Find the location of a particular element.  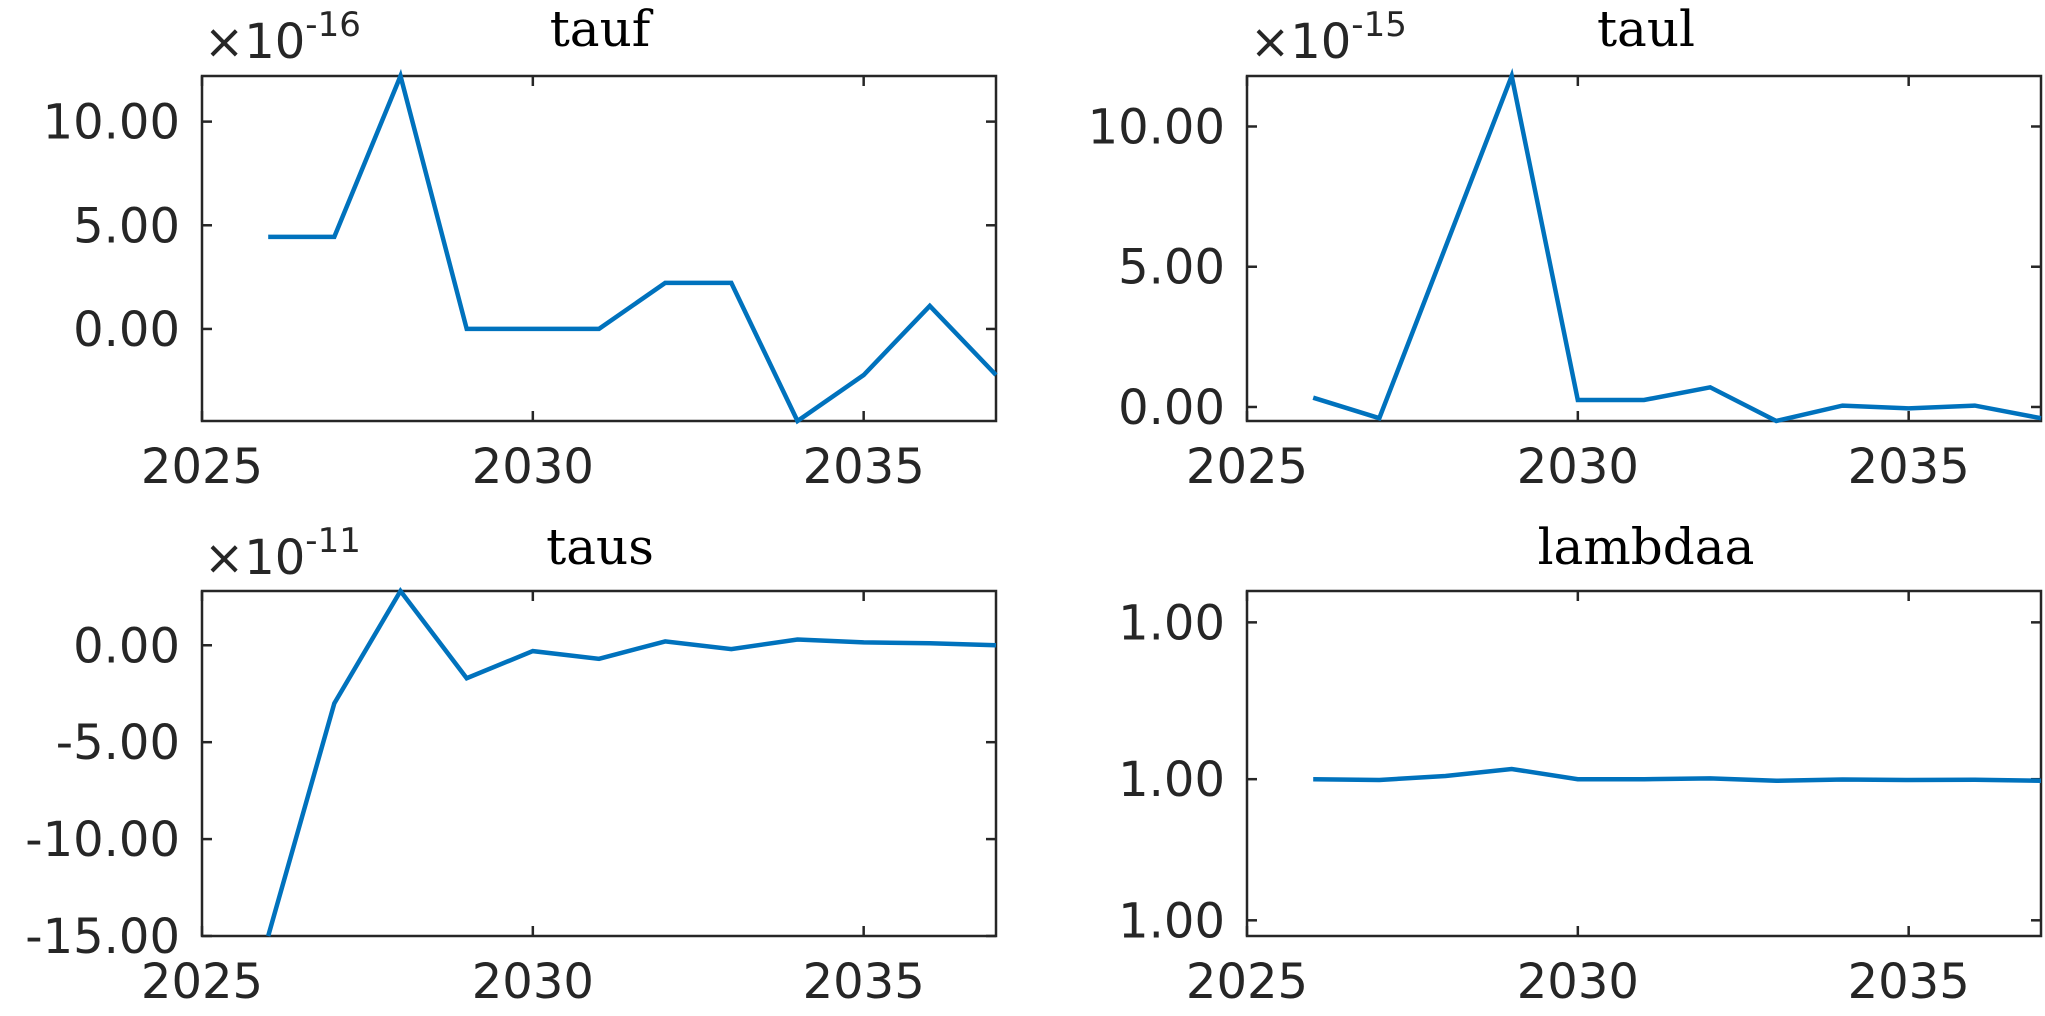

exponent-label: ×10⁻¹¹ is located at coordinates (282, 553).